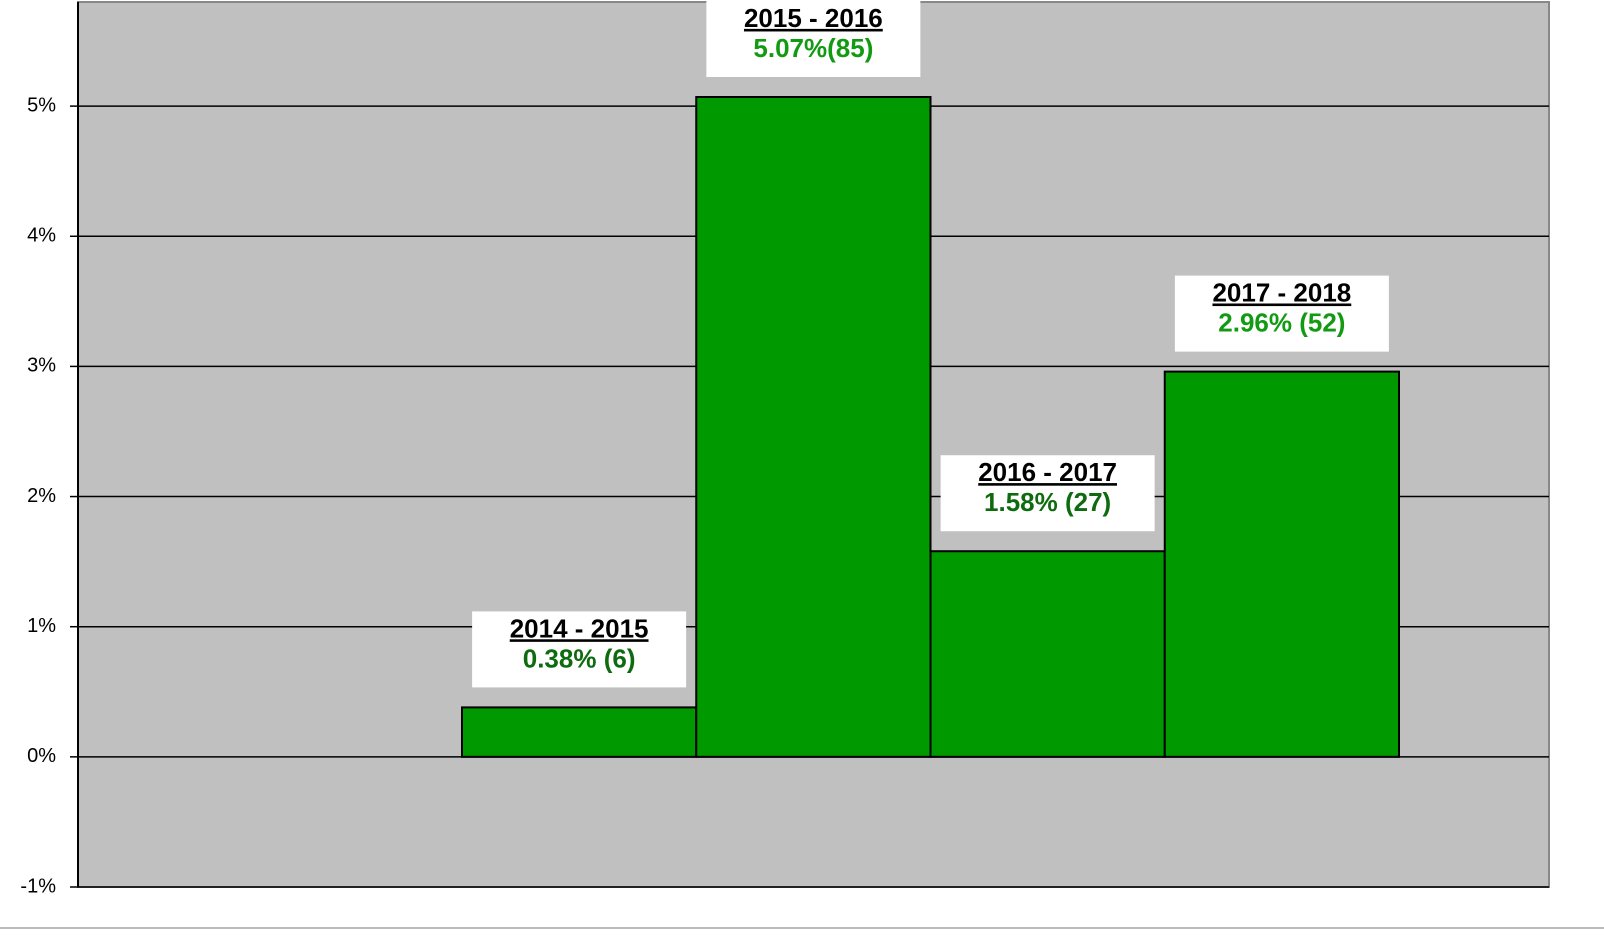 The height and width of the screenshot is (951, 1604). Describe the element at coordinates (41, 366) in the screenshot. I see `y-tick-label: 3%` at that location.